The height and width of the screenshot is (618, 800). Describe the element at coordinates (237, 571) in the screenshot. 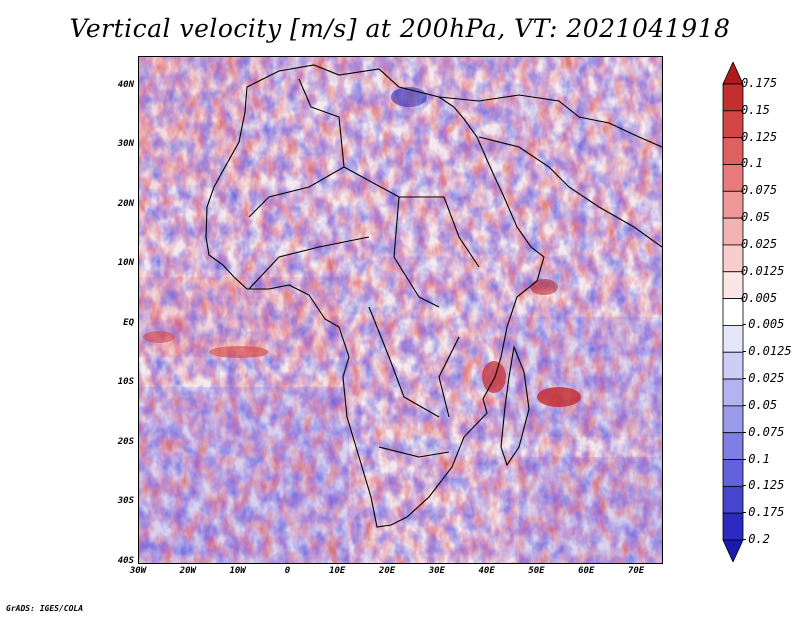

I see `lon-tick-label: 10W` at that location.